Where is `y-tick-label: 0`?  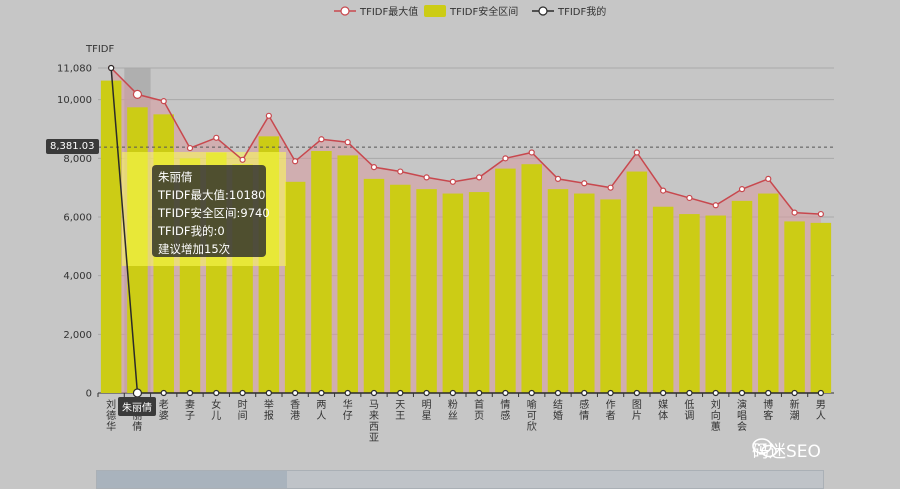 y-tick-label: 0 is located at coordinates (89, 394).